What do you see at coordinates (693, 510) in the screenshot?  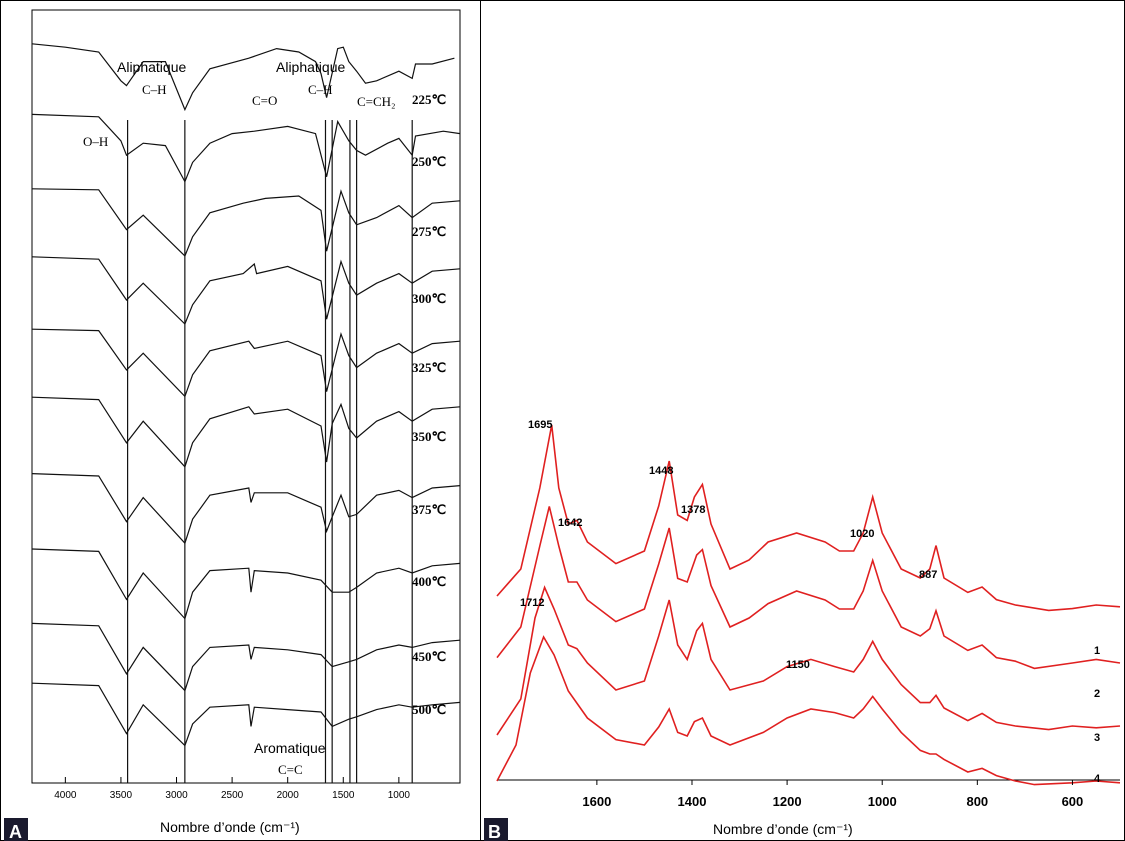 I see `peak-label-1378: 1378` at bounding box center [693, 510].